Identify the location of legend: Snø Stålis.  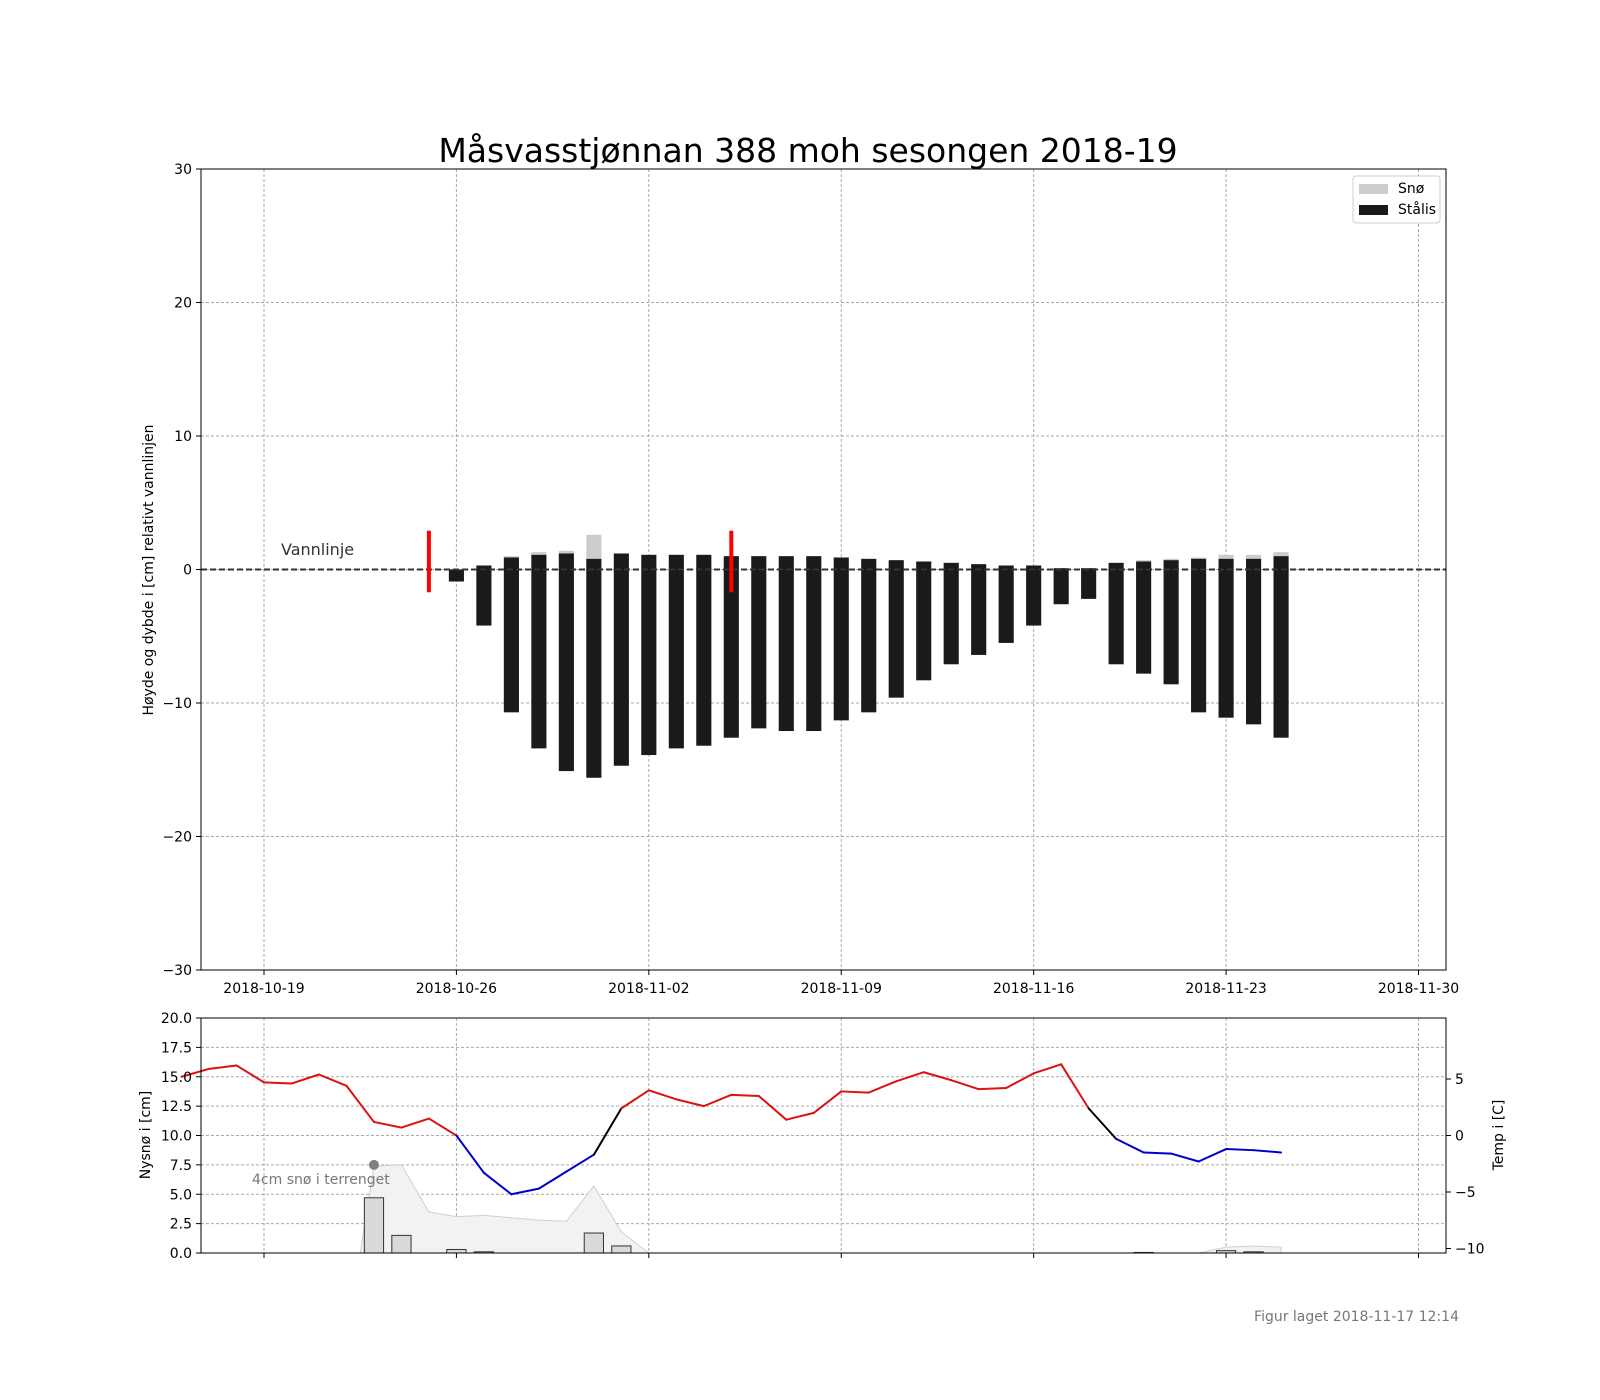
(1396, 199).